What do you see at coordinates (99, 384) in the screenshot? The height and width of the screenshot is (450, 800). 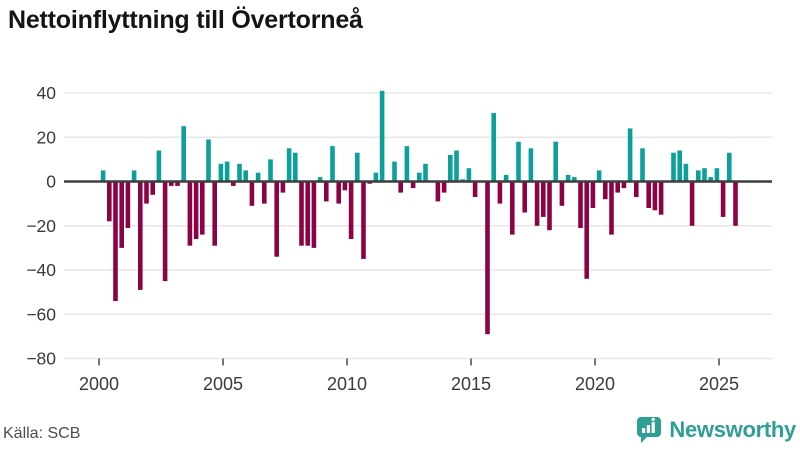 I see `x-tick-label: 2000` at bounding box center [99, 384].